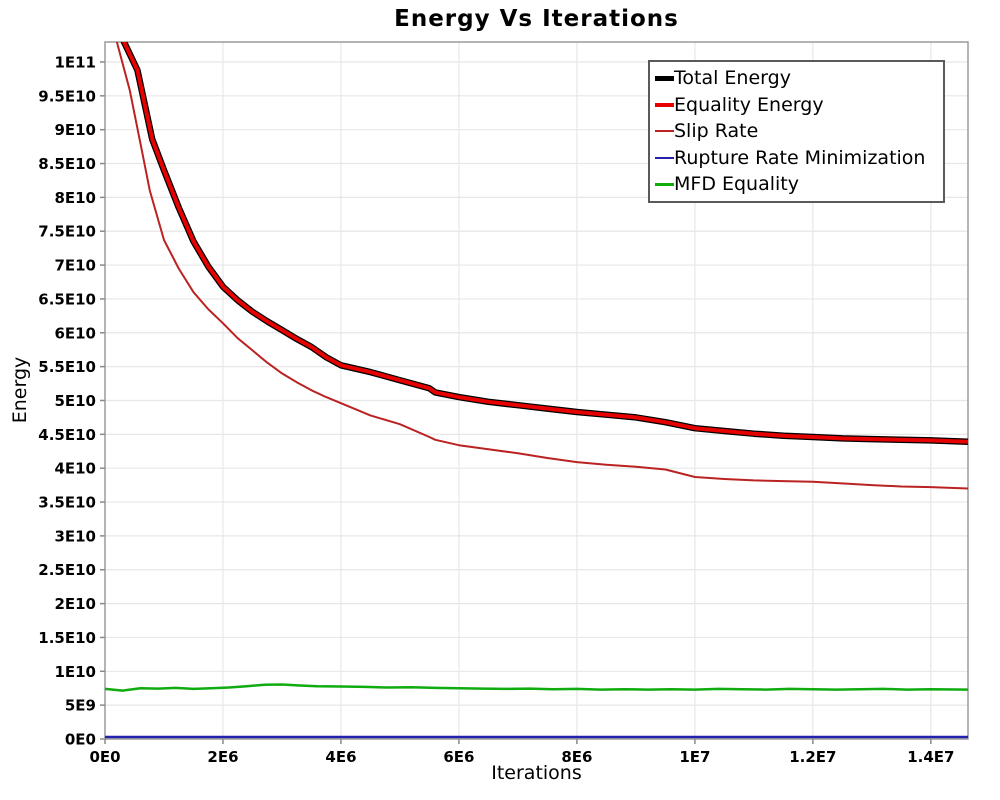 This screenshot has width=1000, height=800. What do you see at coordinates (536, 687) in the screenshot?
I see `series-line-mfd-equality` at bounding box center [536, 687].